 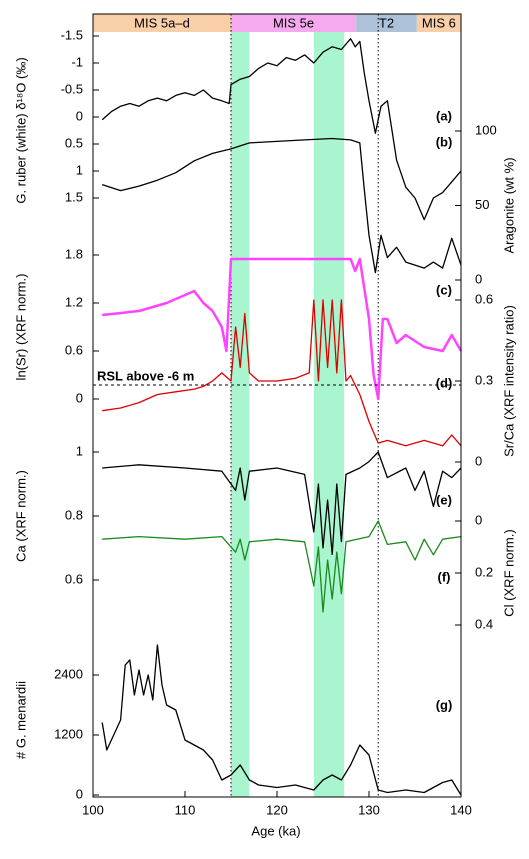 I want to click on stage-label: MIS 5e, so click(x=293, y=22).